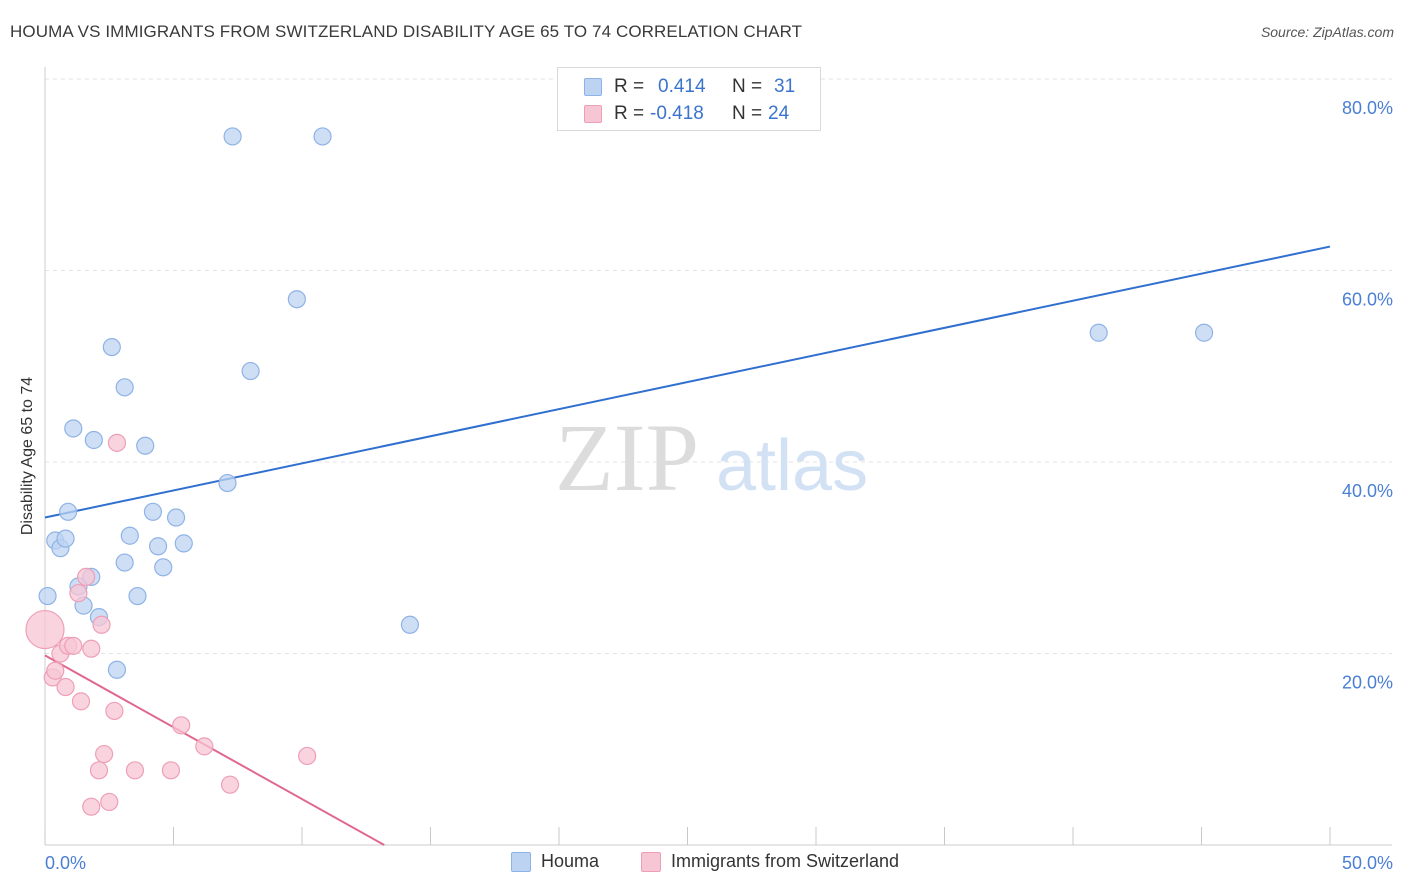  Describe the element at coordinates (1367, 300) in the screenshot. I see `y-tick-label: 60.0%` at that location.